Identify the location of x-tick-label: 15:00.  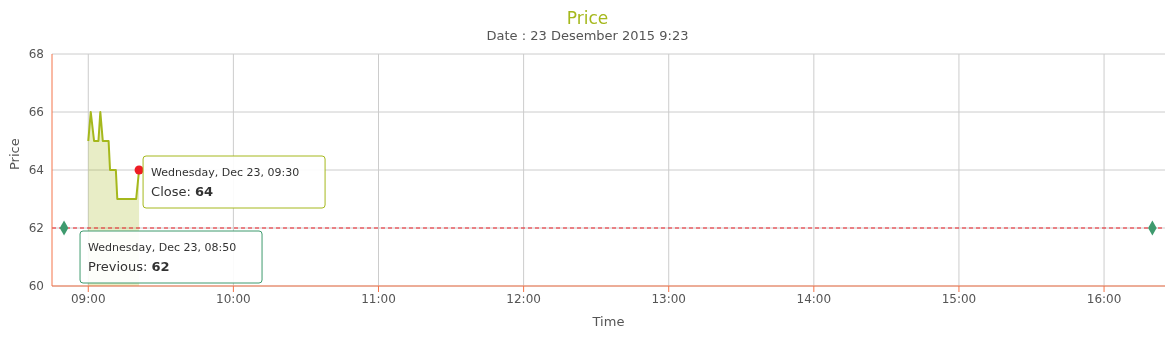
(959, 298).